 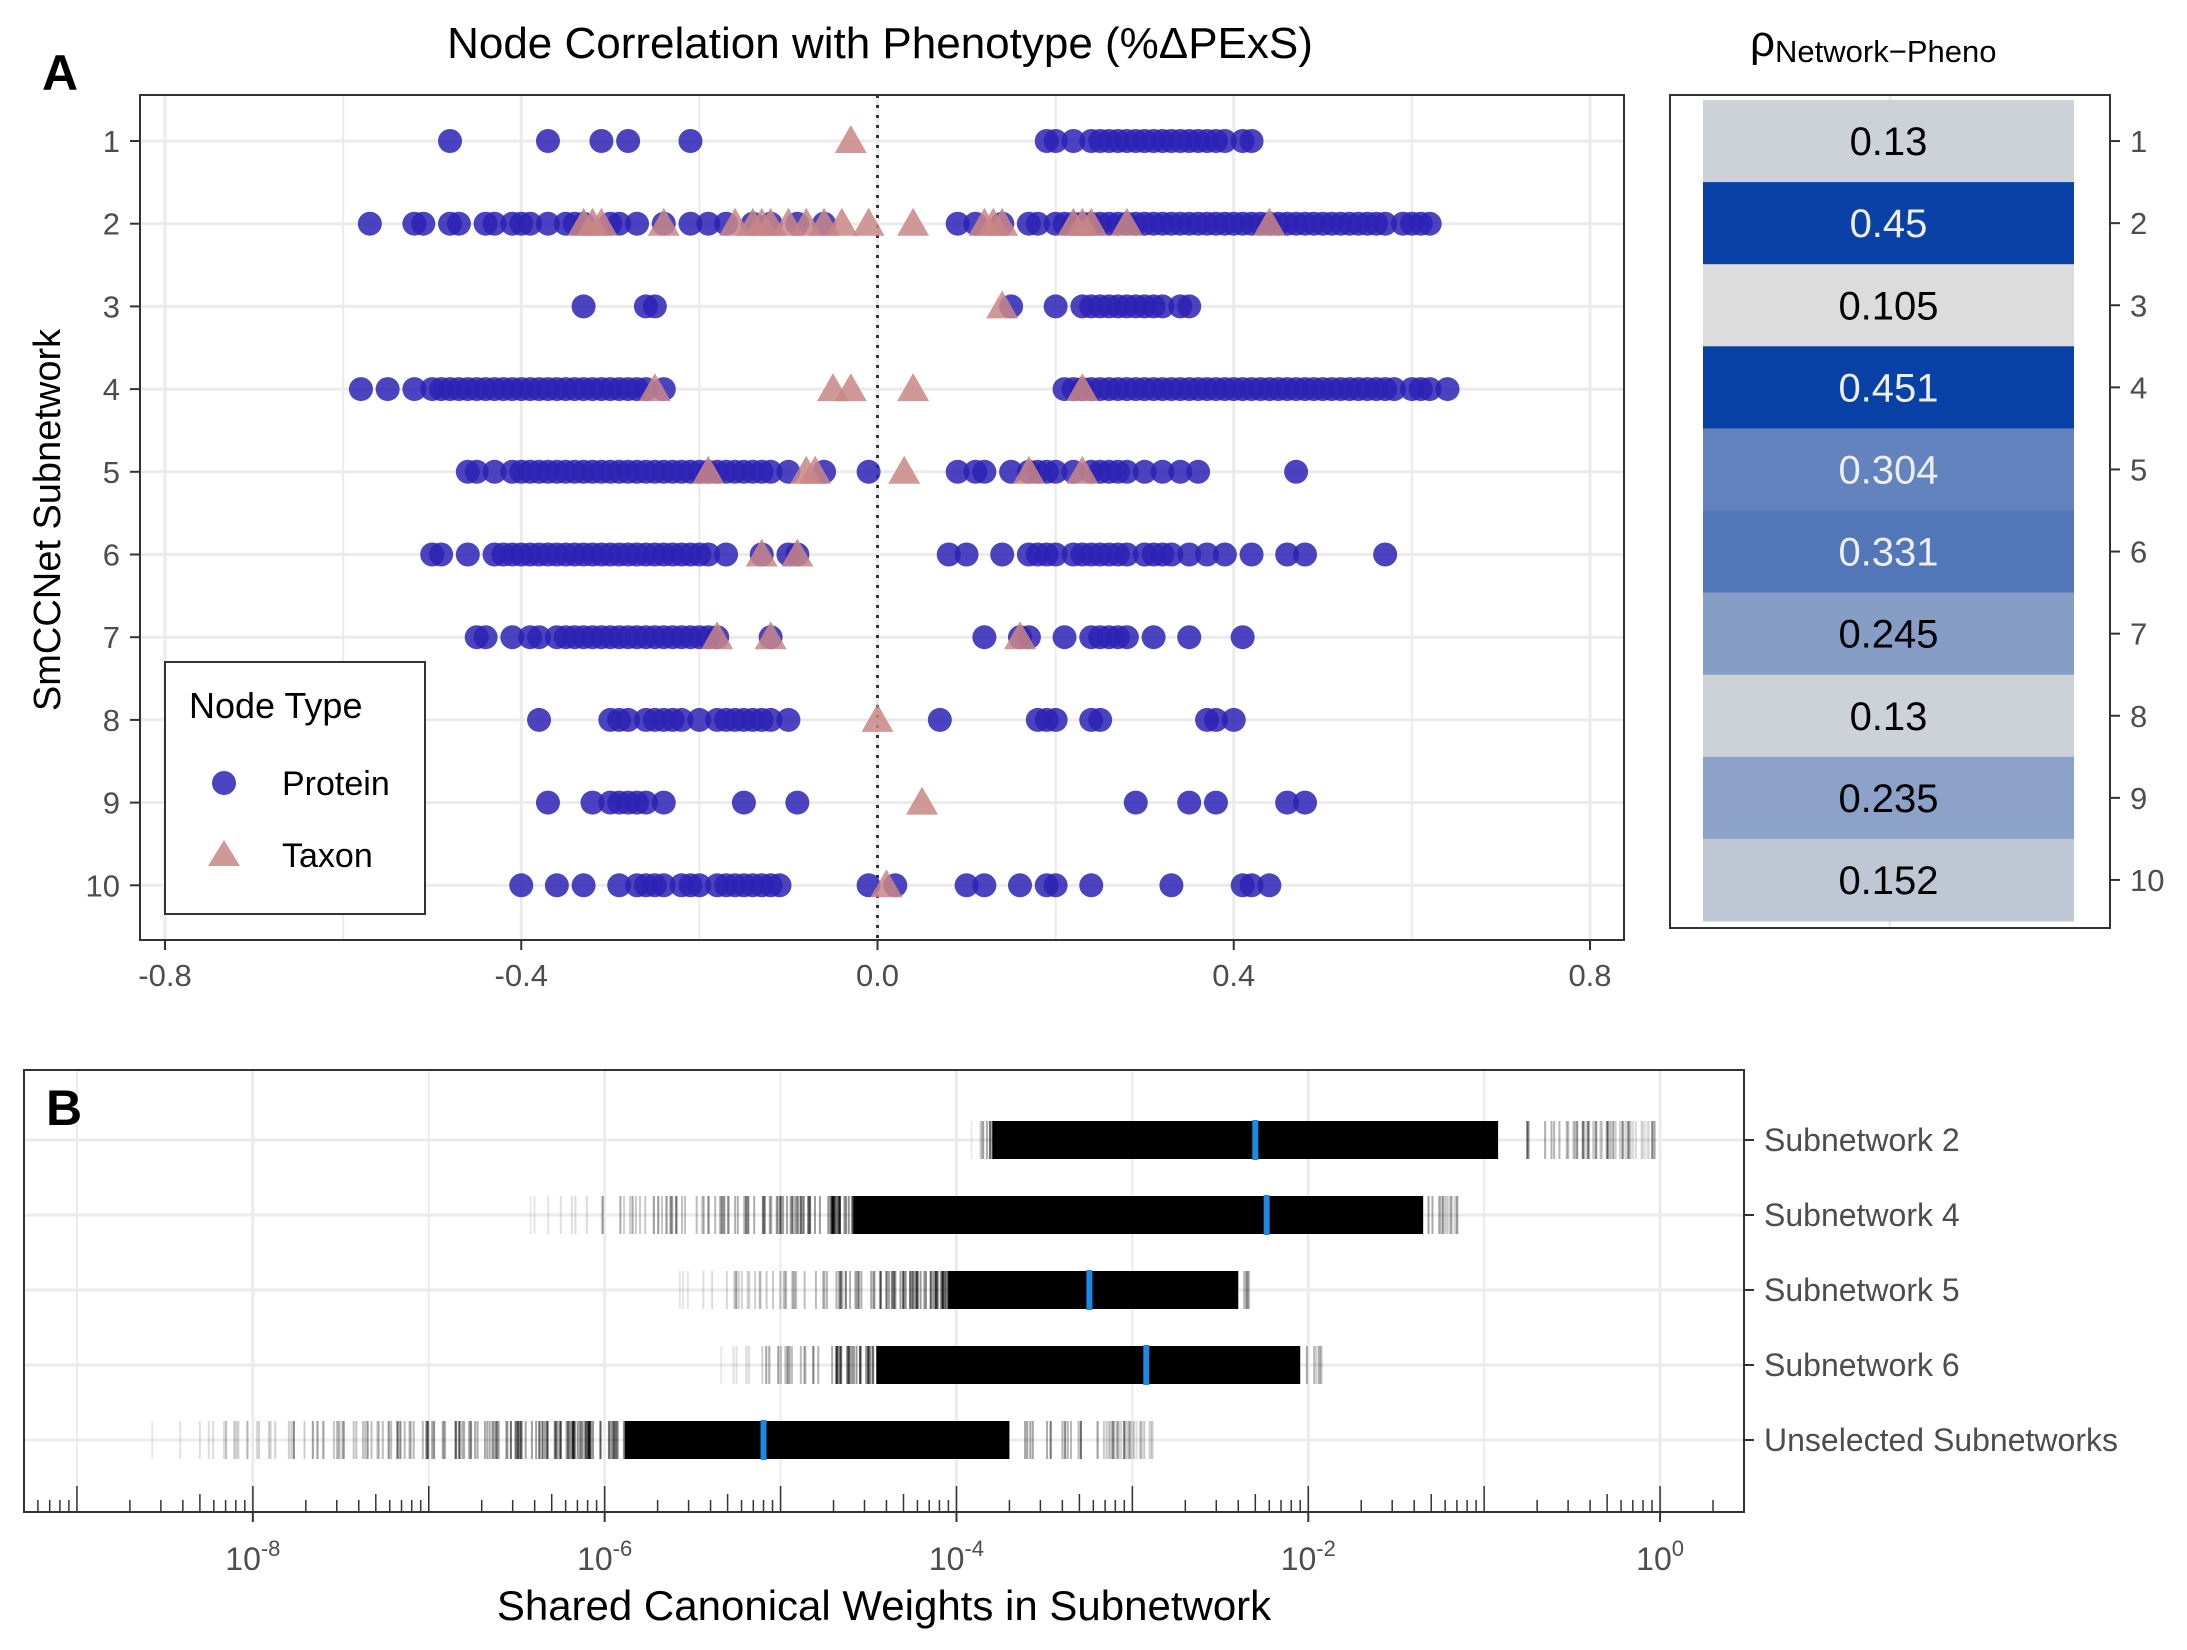 I want to click on a-y-tick-label: 2, so click(x=111, y=224).